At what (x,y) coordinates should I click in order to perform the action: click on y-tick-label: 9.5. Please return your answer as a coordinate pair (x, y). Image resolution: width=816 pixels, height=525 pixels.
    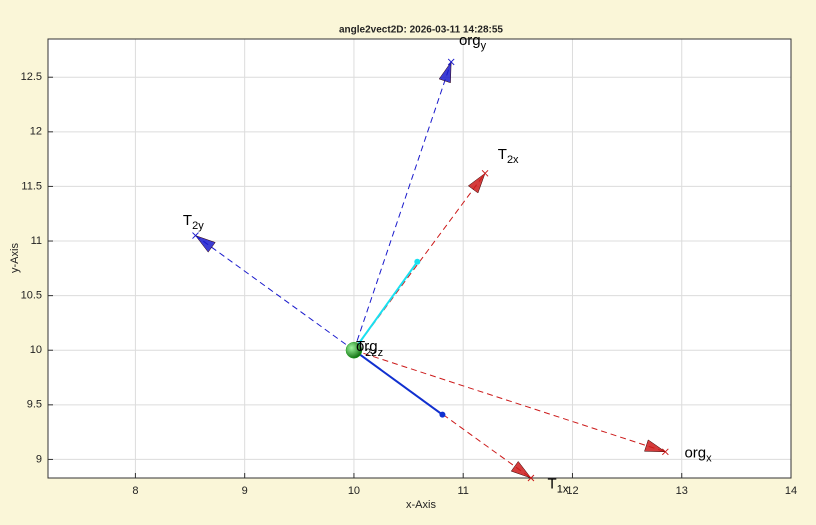
    Looking at the image, I should click on (34, 405).